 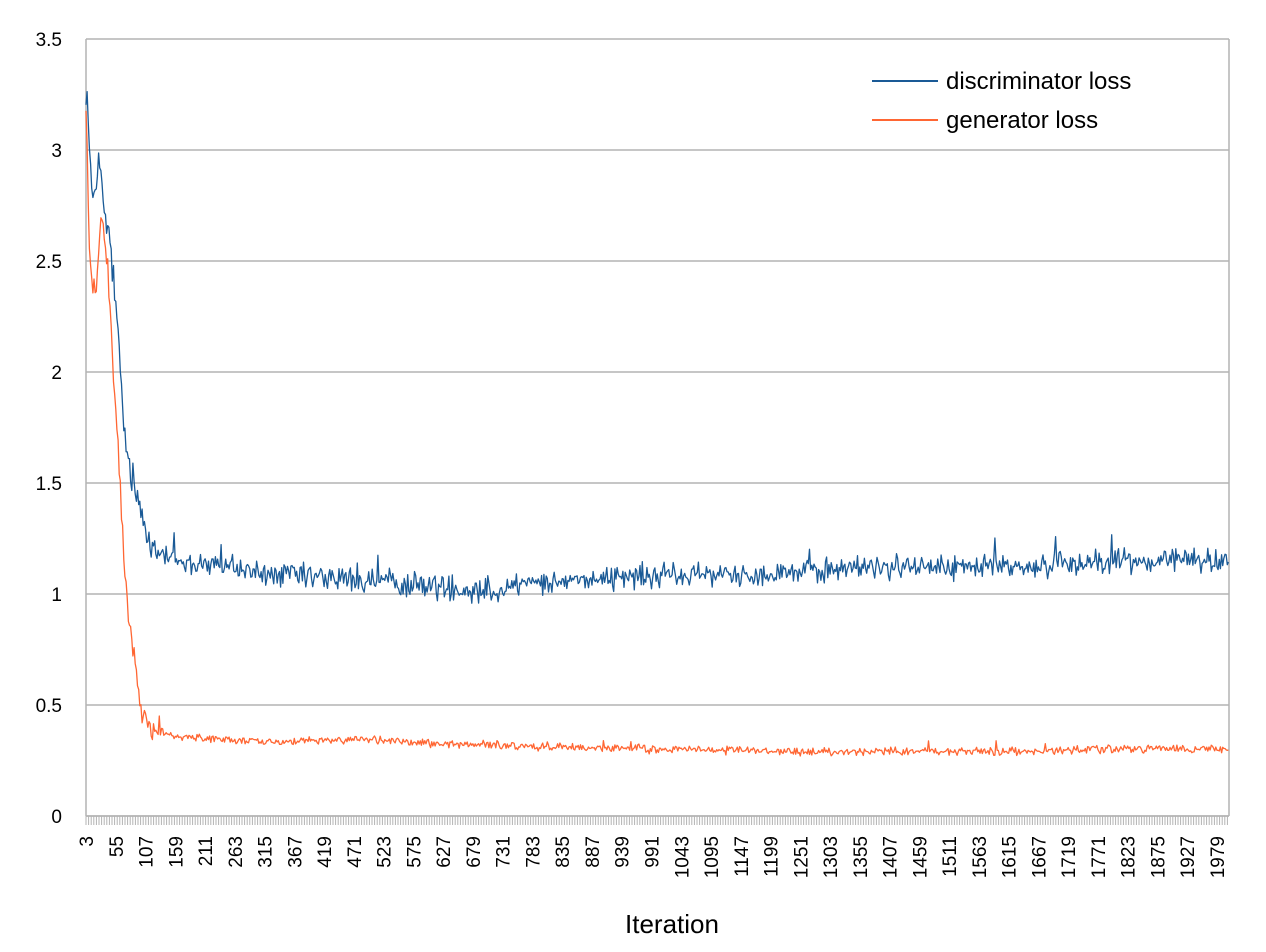 I want to click on x-tick-label: 939, so click(x=623, y=852).